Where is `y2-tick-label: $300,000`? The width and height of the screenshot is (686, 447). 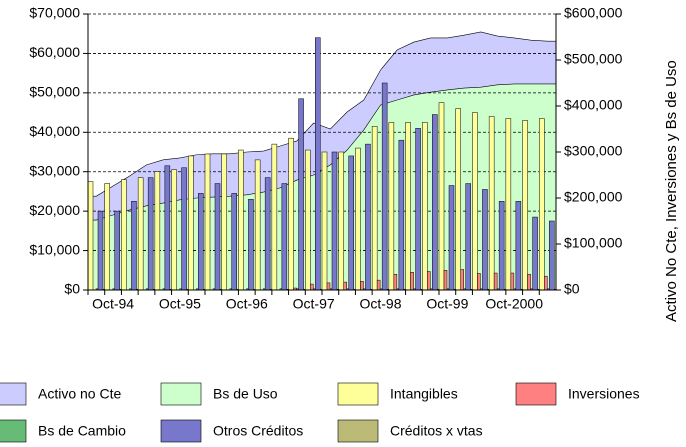 y2-tick-label: $300,000 is located at coordinates (593, 151).